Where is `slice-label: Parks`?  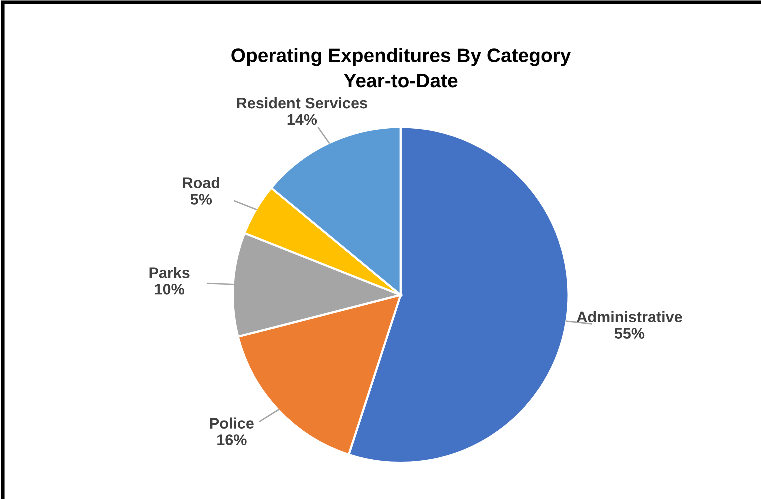
slice-label: Parks is located at coordinates (170, 272).